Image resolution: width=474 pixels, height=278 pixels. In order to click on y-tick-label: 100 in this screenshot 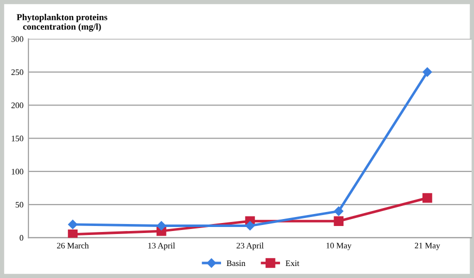, I will do `click(18, 171)`.